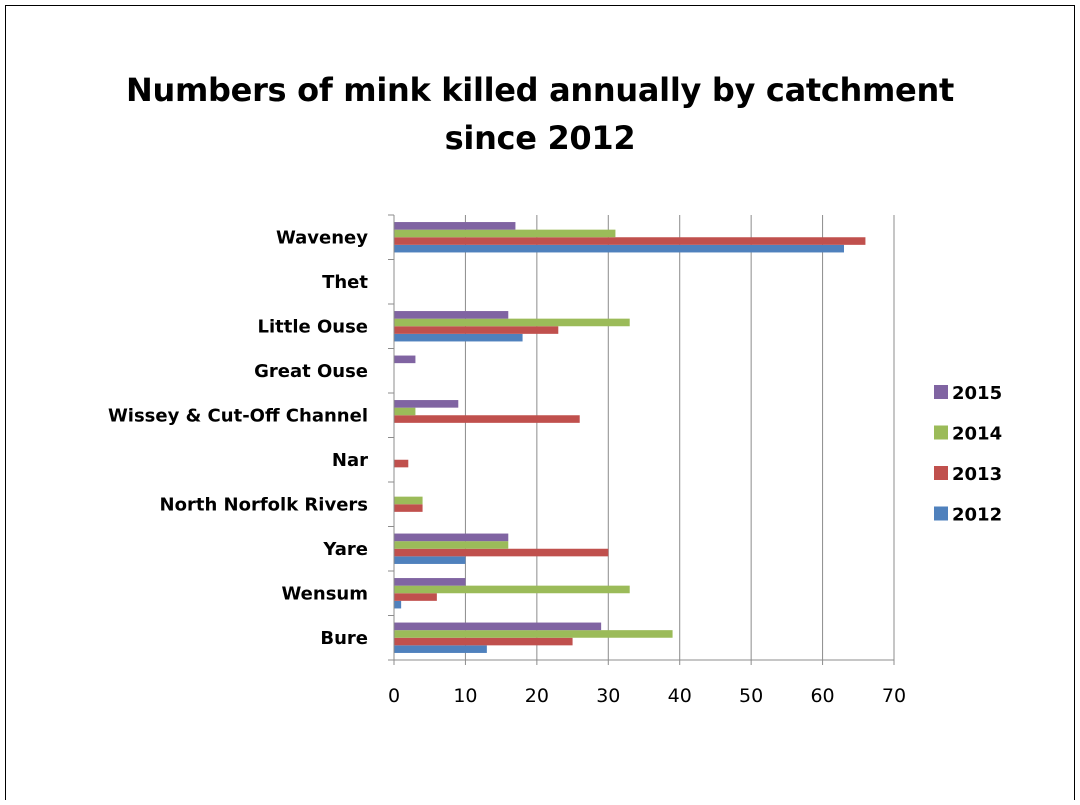 The height and width of the screenshot is (805, 1080). Describe the element at coordinates (977, 515) in the screenshot. I see `legend-label: 2012` at that location.